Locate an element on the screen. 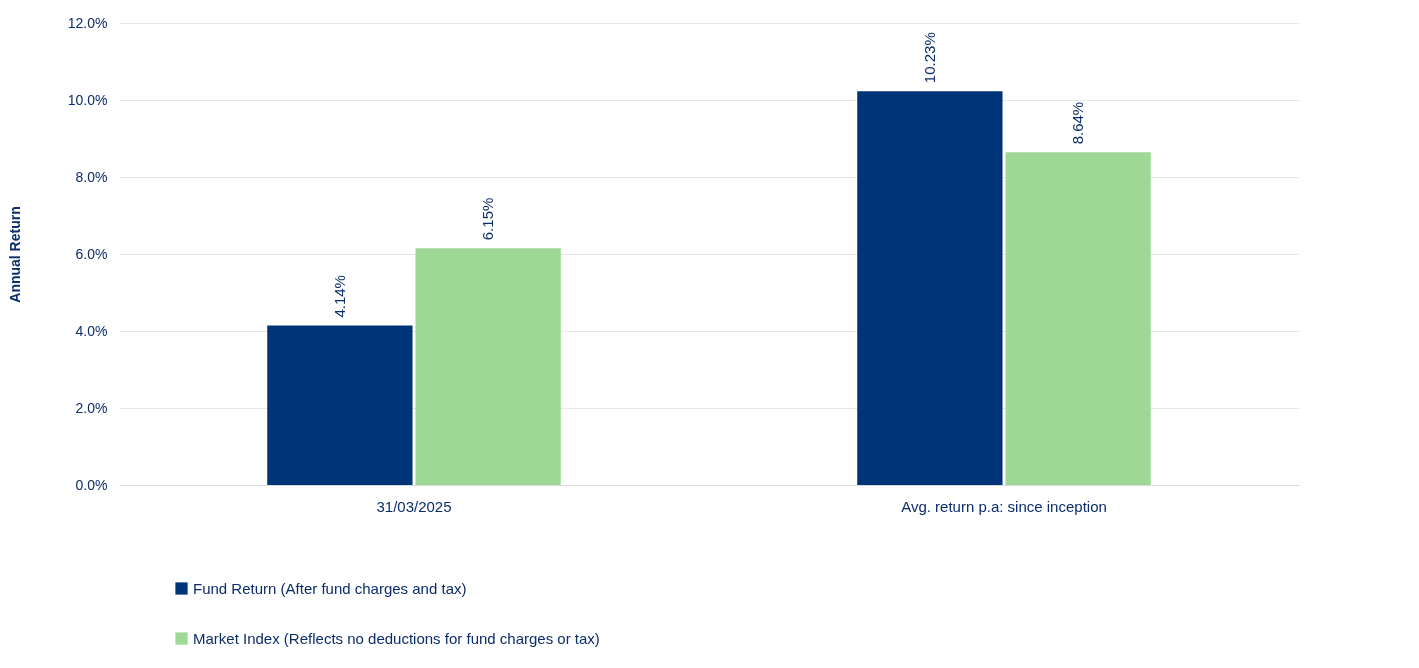  legend-label: Fund Return (After fund charges and tax) is located at coordinates (330, 588).